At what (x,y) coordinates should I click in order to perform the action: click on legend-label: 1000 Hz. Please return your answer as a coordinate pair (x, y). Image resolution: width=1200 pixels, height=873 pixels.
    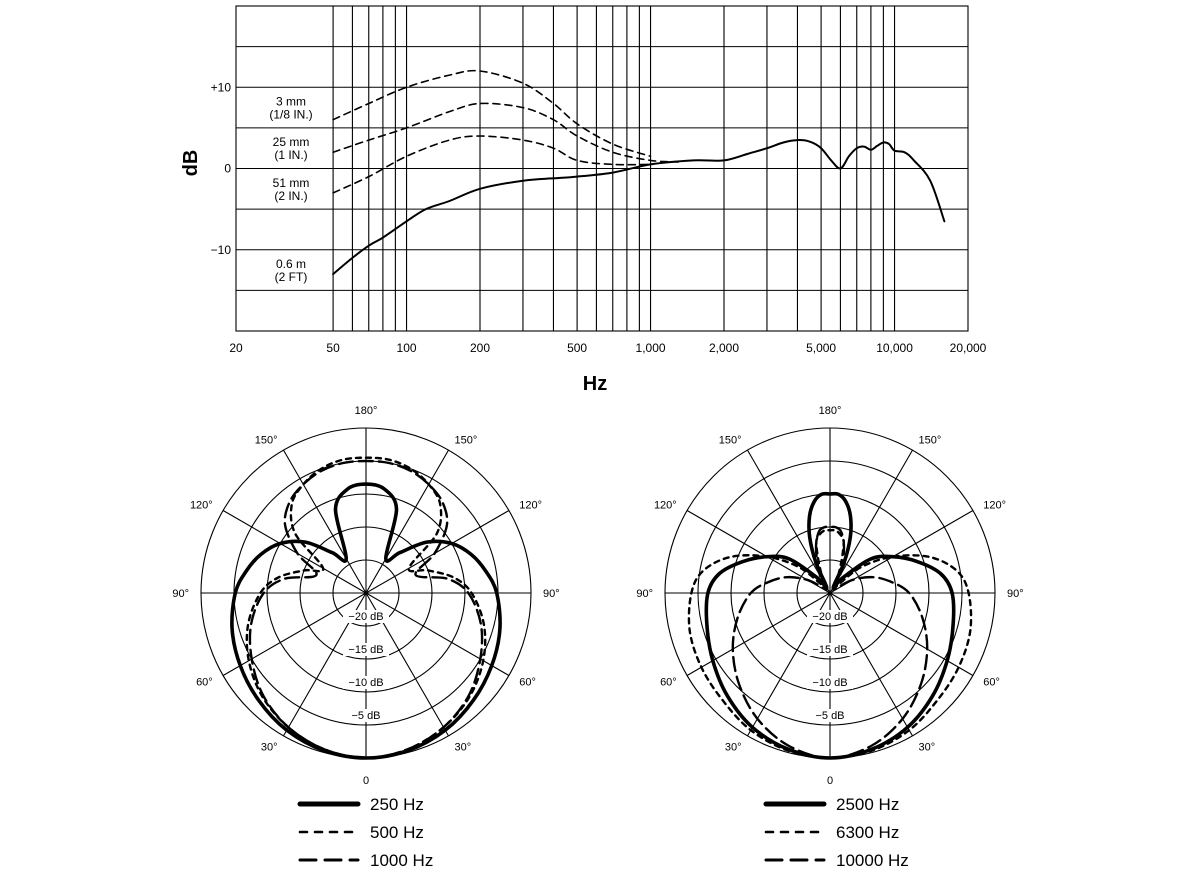
    Looking at the image, I should click on (401, 860).